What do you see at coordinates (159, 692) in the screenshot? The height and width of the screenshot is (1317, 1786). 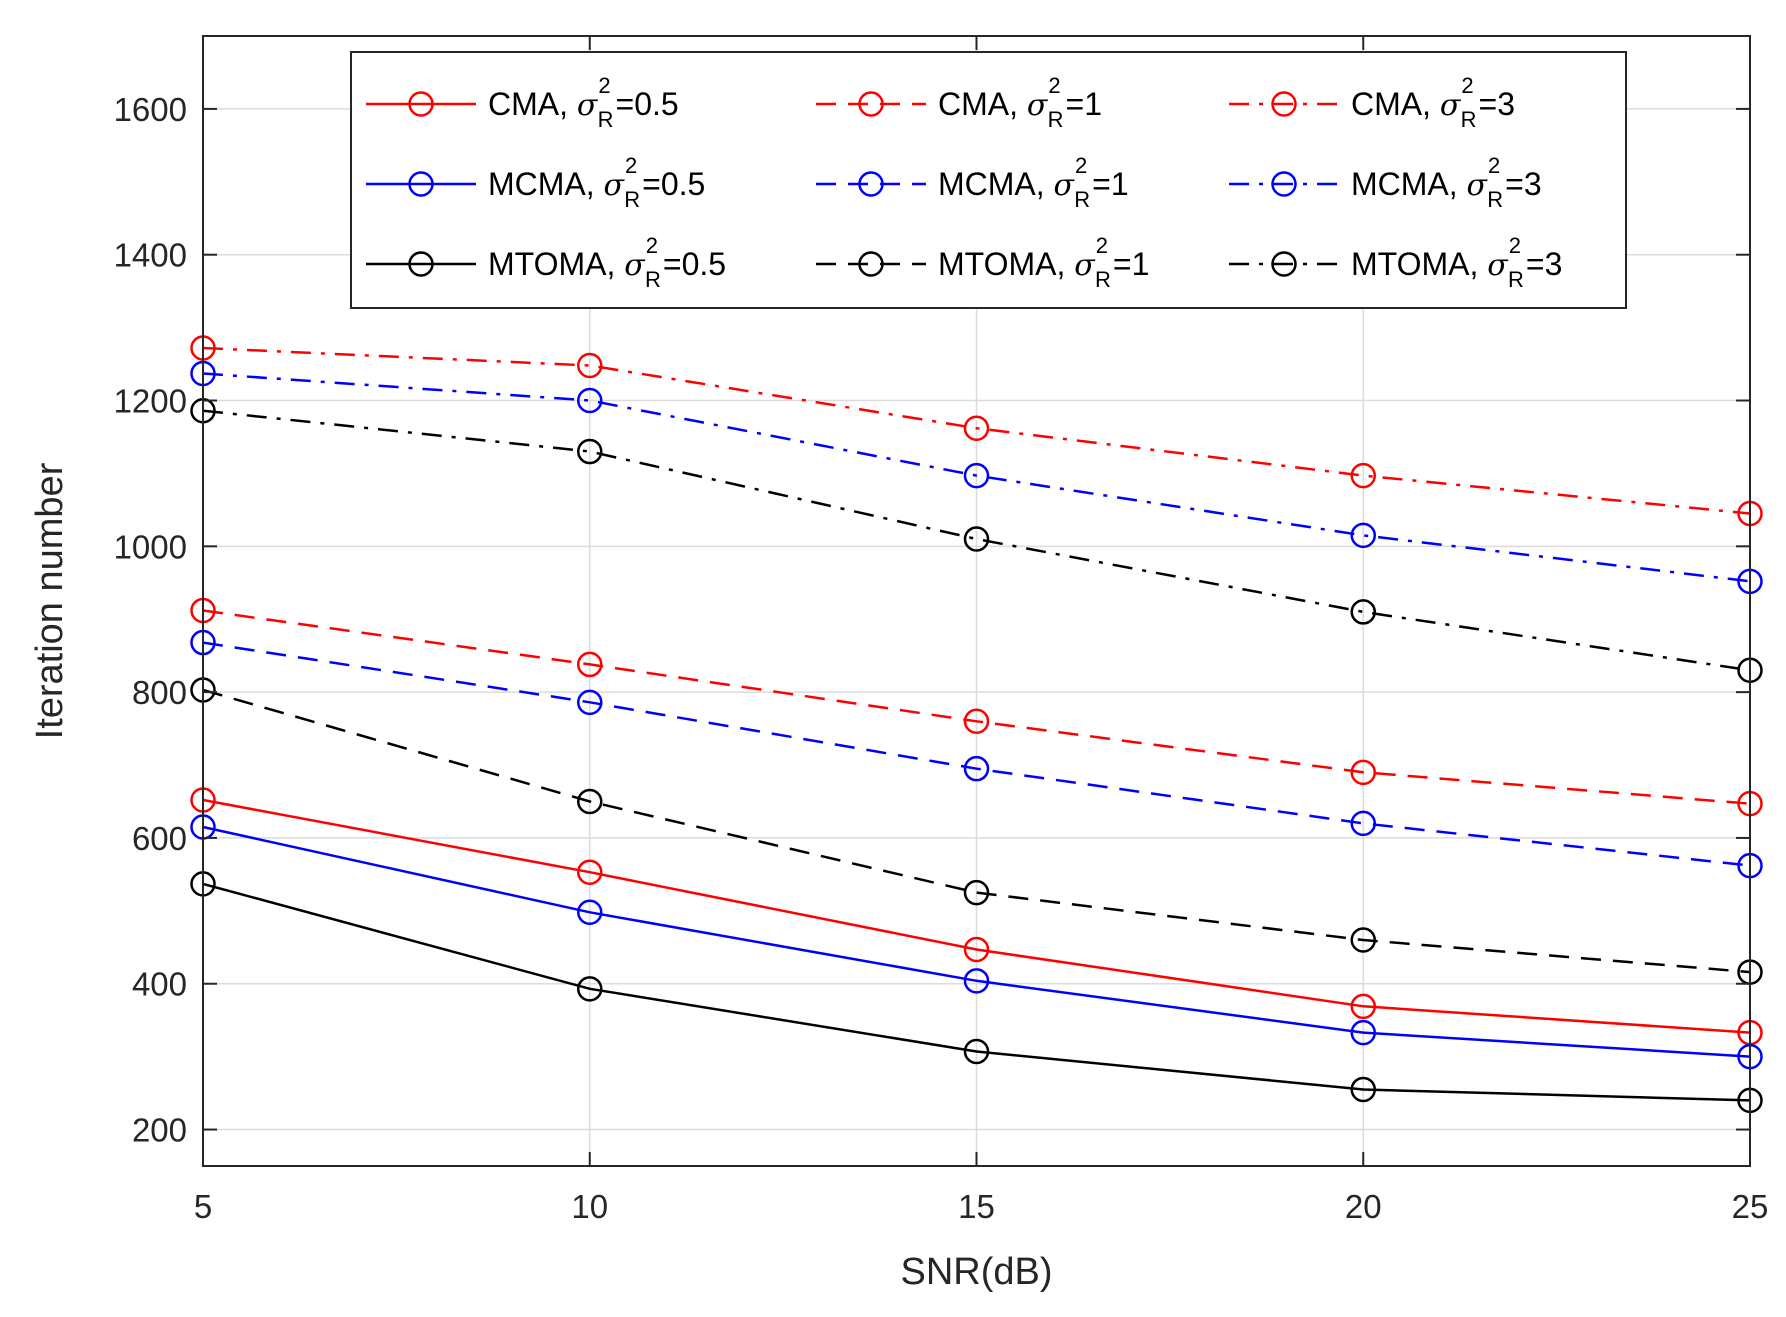 I see `y-tick-label: 800` at bounding box center [159, 692].